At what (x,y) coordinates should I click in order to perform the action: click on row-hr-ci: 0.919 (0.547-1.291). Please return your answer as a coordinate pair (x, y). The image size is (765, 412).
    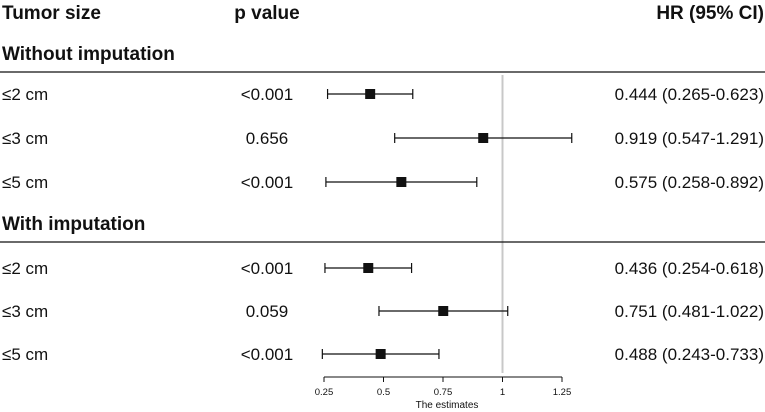
    Looking at the image, I should click on (689, 138).